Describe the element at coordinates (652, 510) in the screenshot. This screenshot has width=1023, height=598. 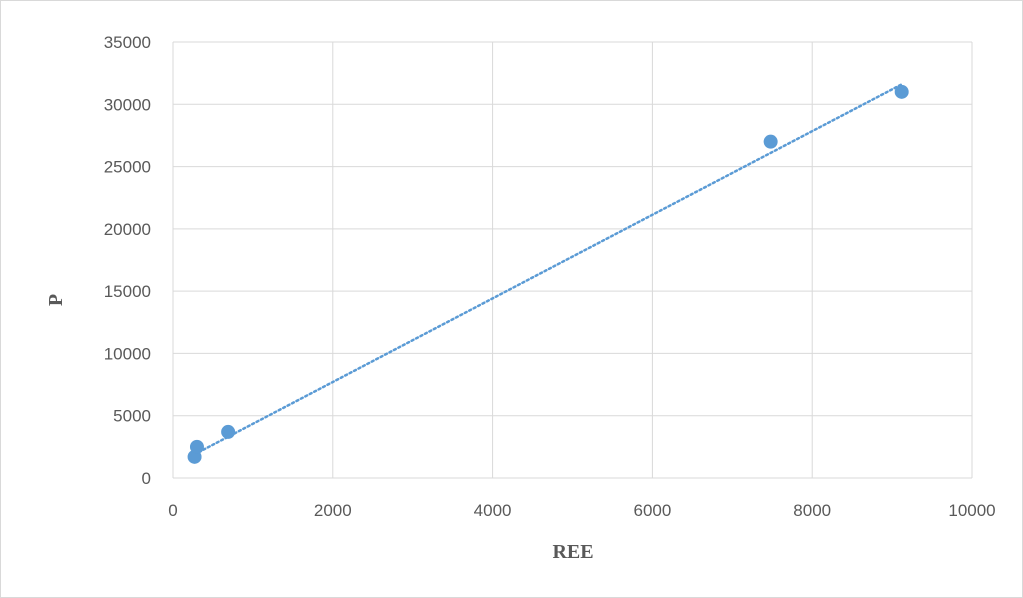
I see `x-tick-label: 6000` at that location.